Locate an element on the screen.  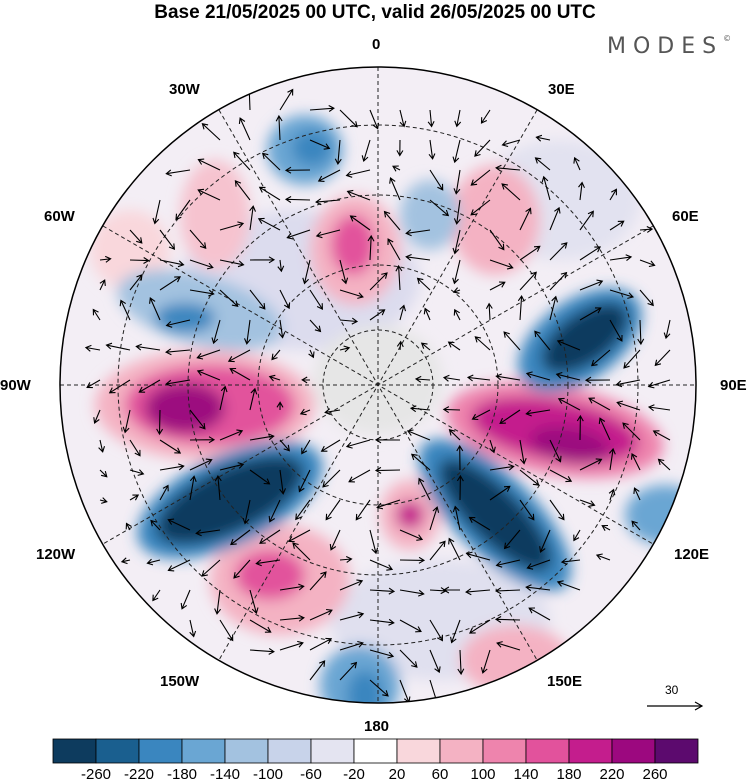
colorbar-tick-label: -260 is located at coordinates (96, 774).